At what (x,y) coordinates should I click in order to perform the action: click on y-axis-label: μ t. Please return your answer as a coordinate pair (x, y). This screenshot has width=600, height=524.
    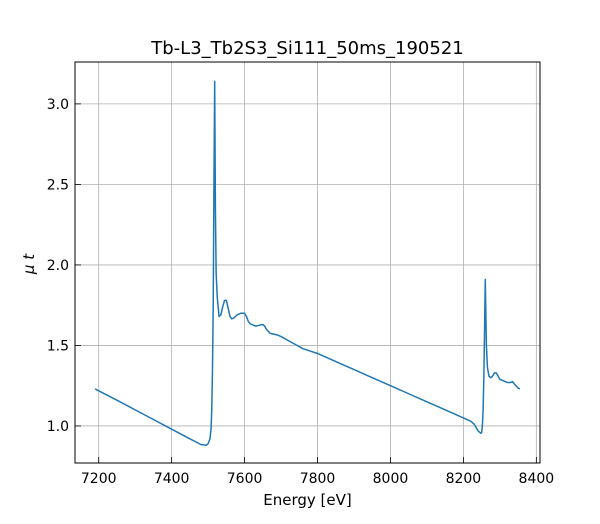
    Looking at the image, I should click on (29, 264).